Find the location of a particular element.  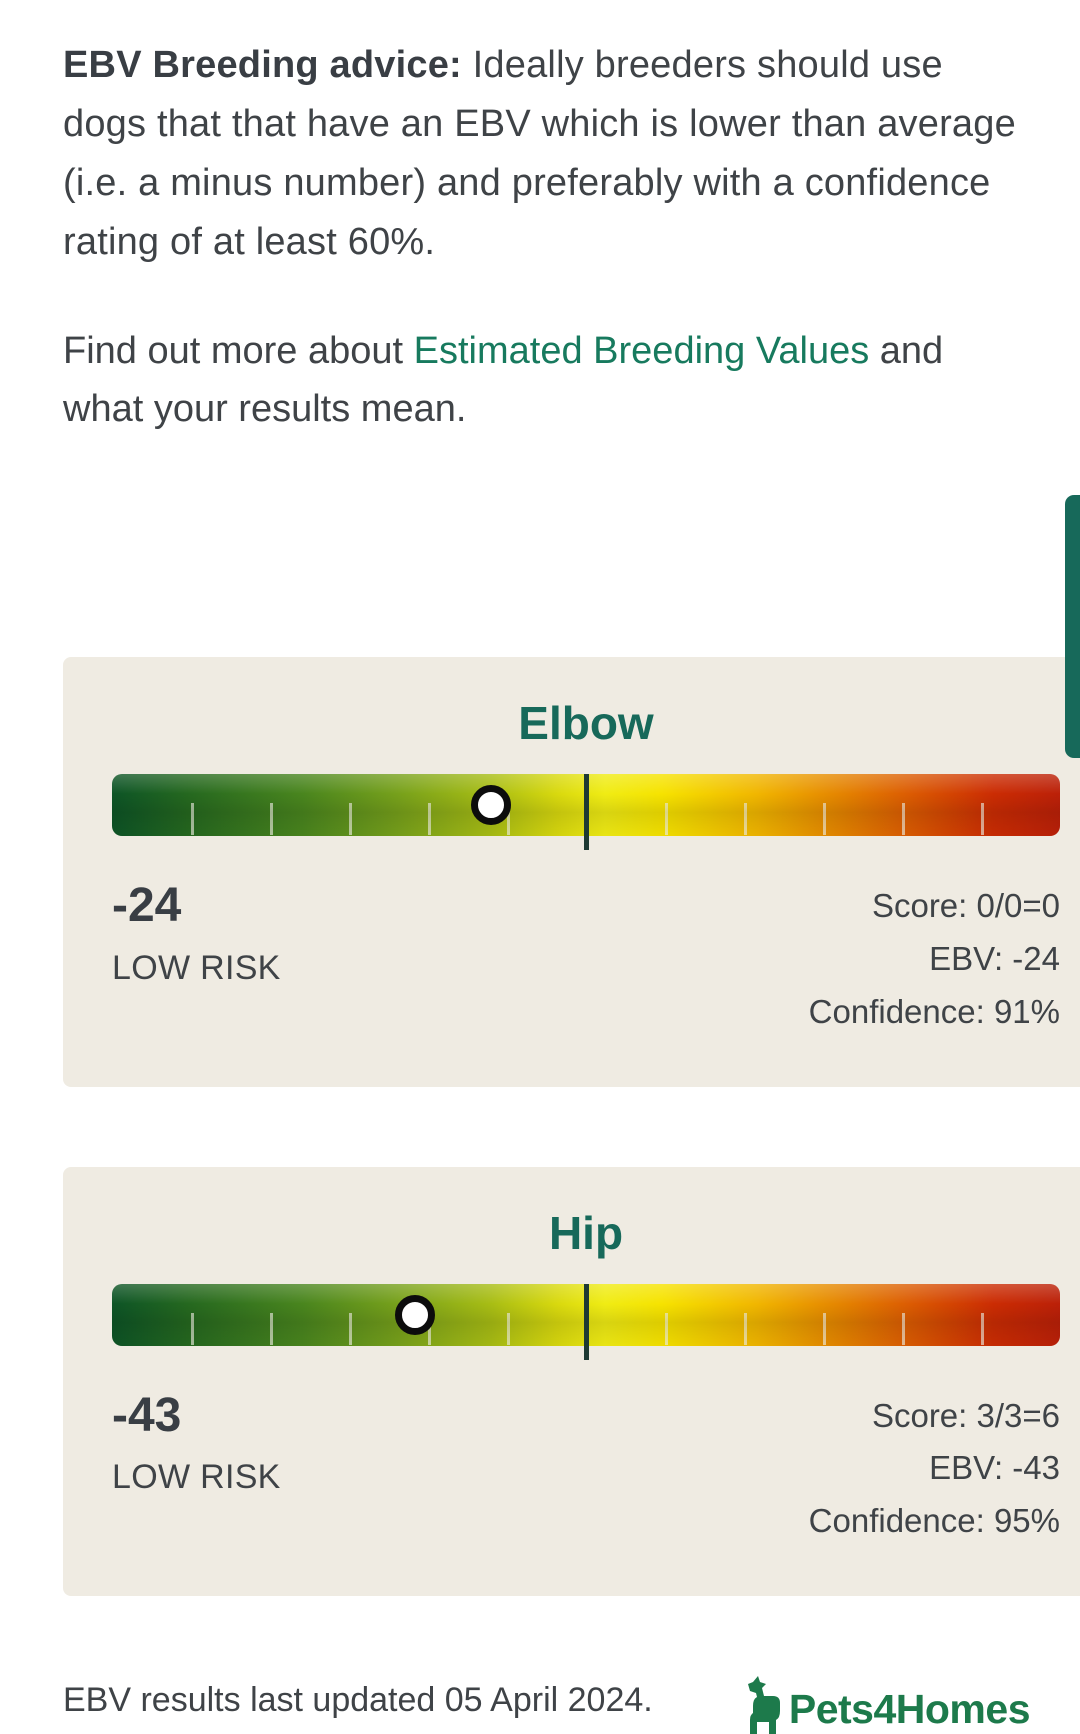

find-out-prefix: Find out more about is located at coordinates (238, 350).